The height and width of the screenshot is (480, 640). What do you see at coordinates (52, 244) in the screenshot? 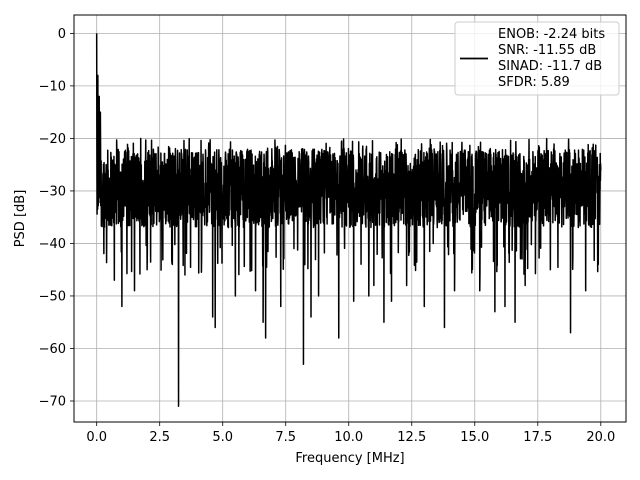
I see `y-tick-label: −40` at bounding box center [52, 244].